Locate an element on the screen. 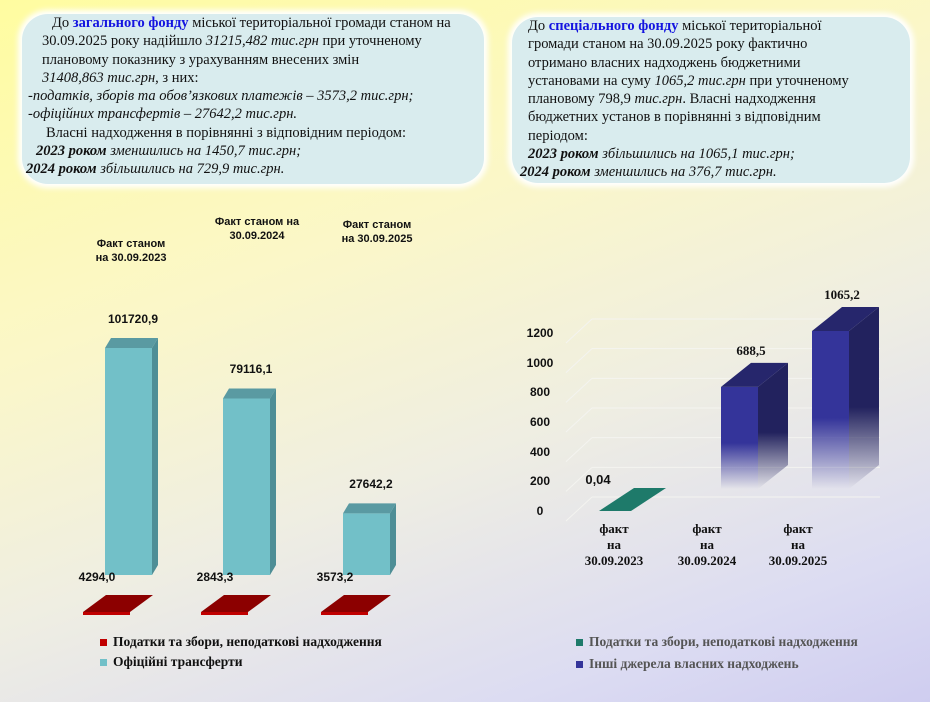 Image resolution: width=930 pixels, height=702 pixels. category-label: на 30.09.2025 is located at coordinates (377, 239).